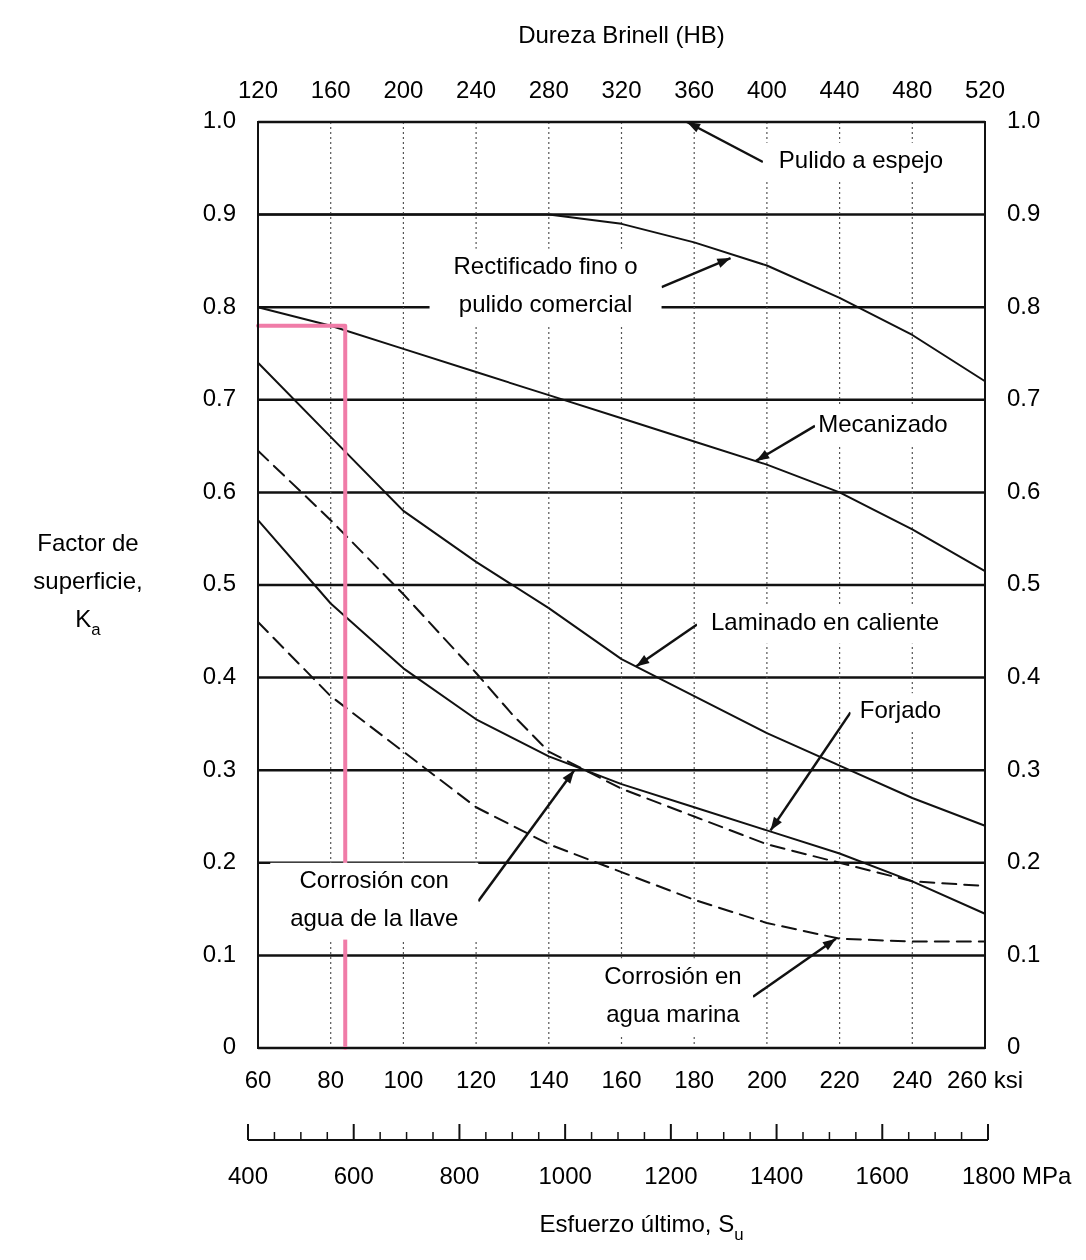  What do you see at coordinates (766, 1079) in the screenshot?
I see `x-tick-label: 200` at bounding box center [766, 1079].